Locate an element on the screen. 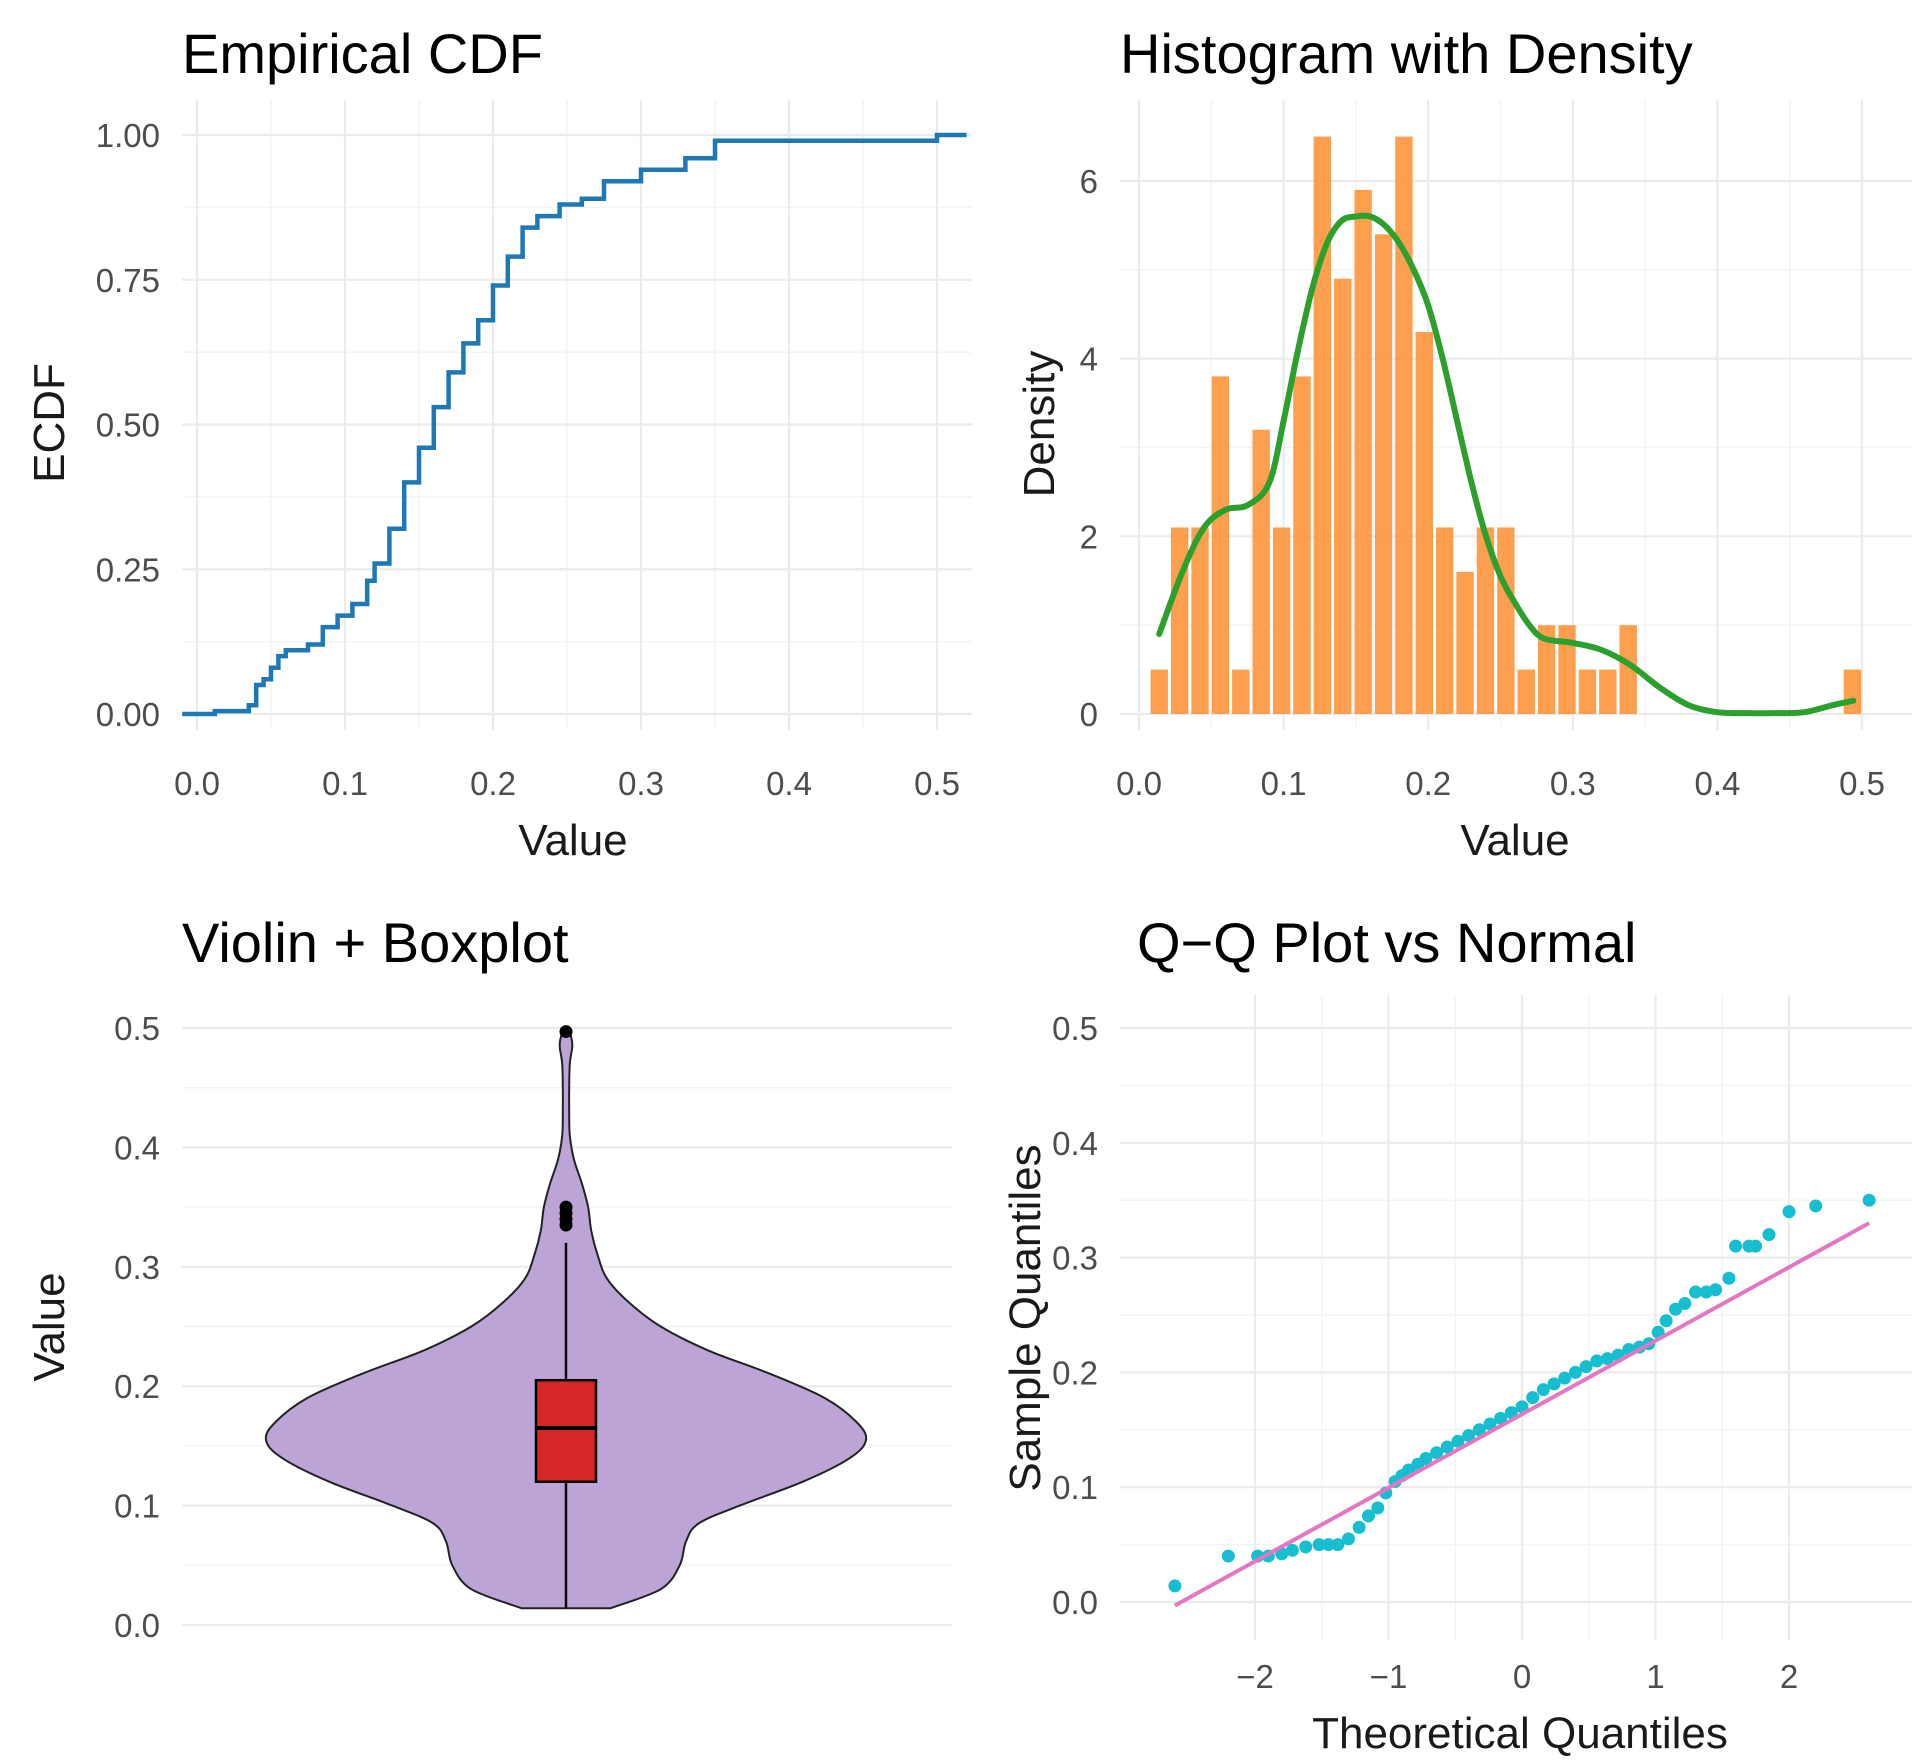  histogram-y-tick-label: 0 is located at coordinates (1089, 714).